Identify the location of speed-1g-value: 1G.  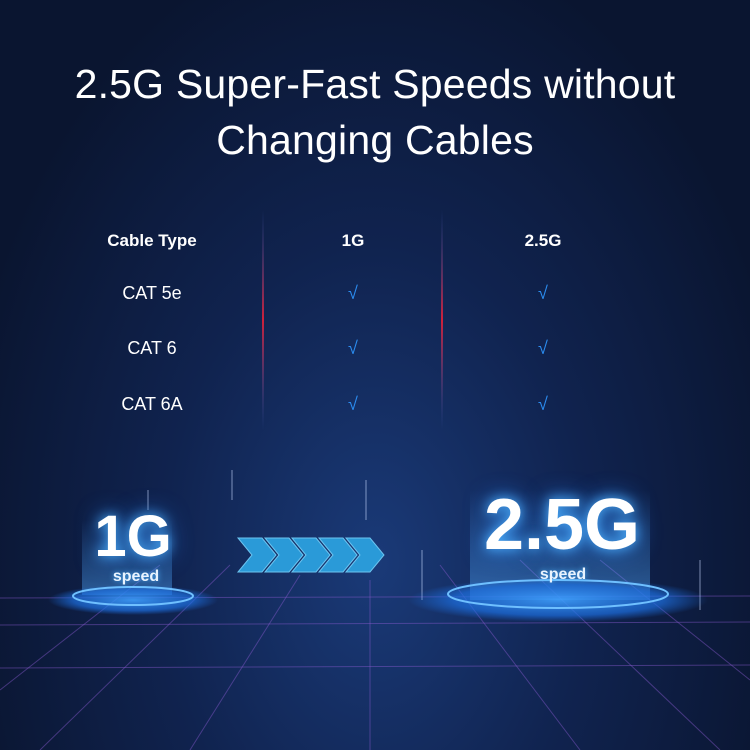
(133, 536).